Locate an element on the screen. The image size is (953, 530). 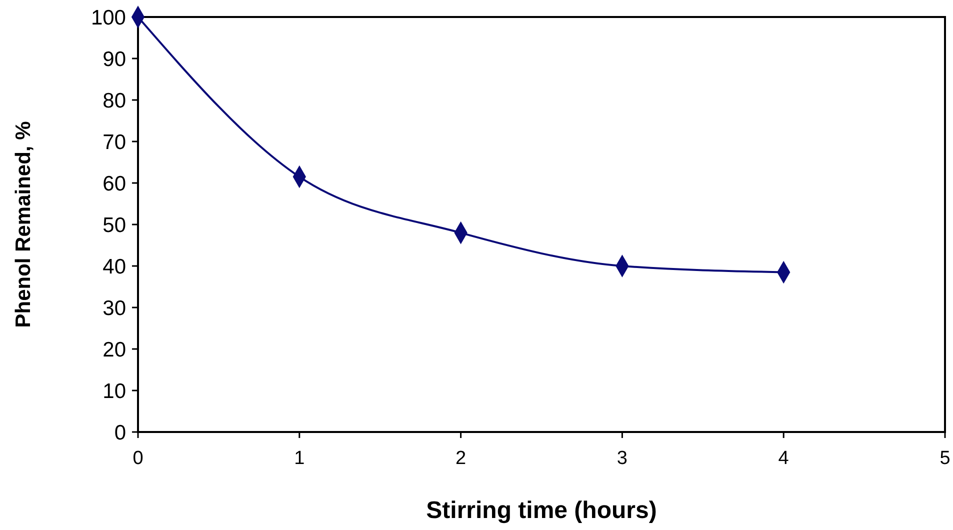
y-tick-label: 0 is located at coordinates (120, 432).